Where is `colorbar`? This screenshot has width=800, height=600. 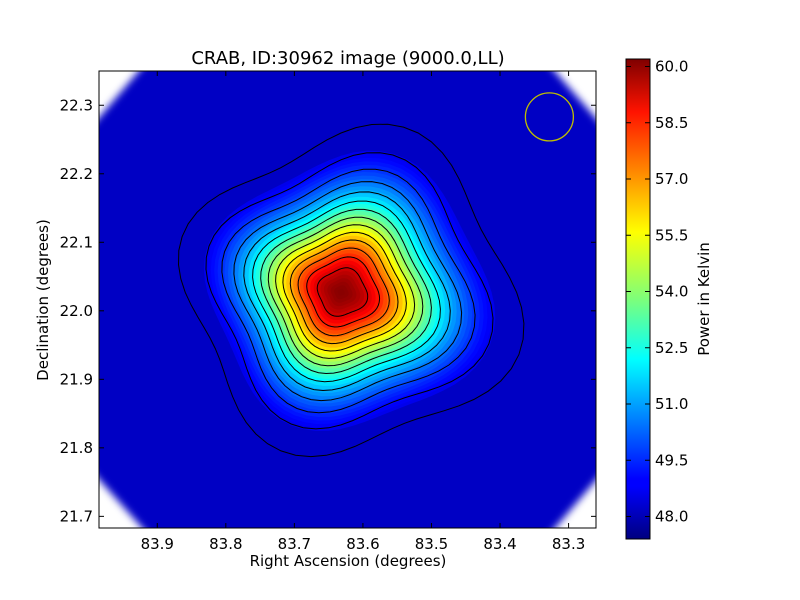
colorbar is located at coordinates (638, 299).